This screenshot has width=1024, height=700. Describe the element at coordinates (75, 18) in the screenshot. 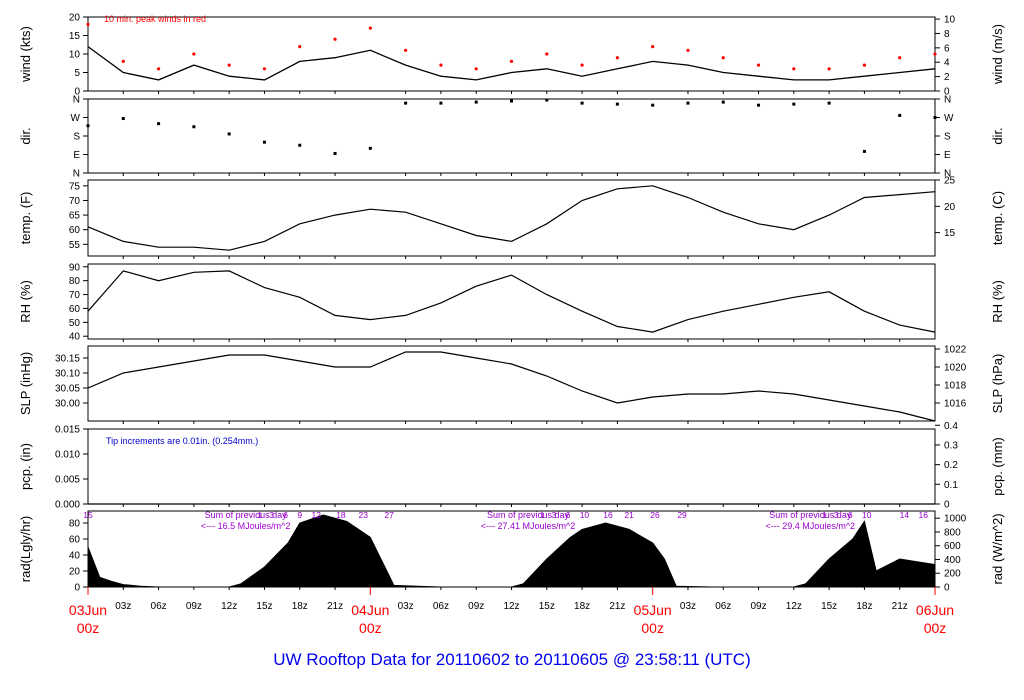

I see `wind-ytick-label: 20` at that location.